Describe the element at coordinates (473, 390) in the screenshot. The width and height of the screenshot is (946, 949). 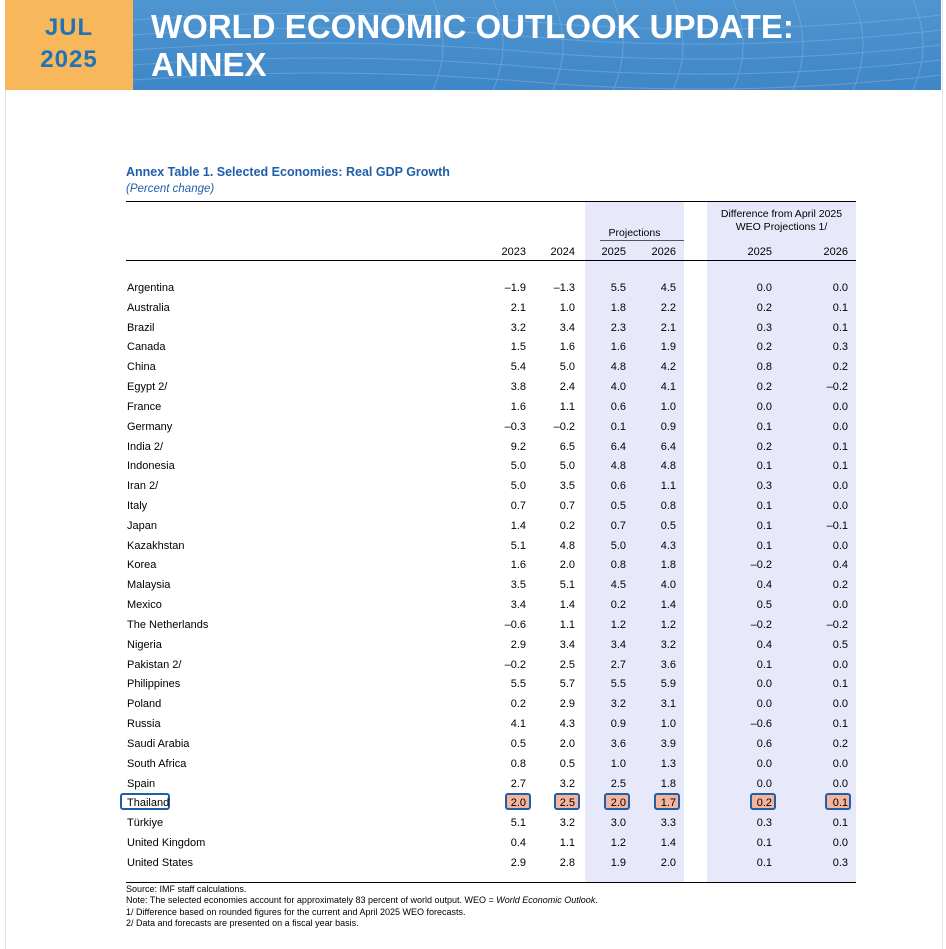
I see `table-row: Egypt 2/3.8 2.4 4.0 4.1 0.2 –0.2` at that location.